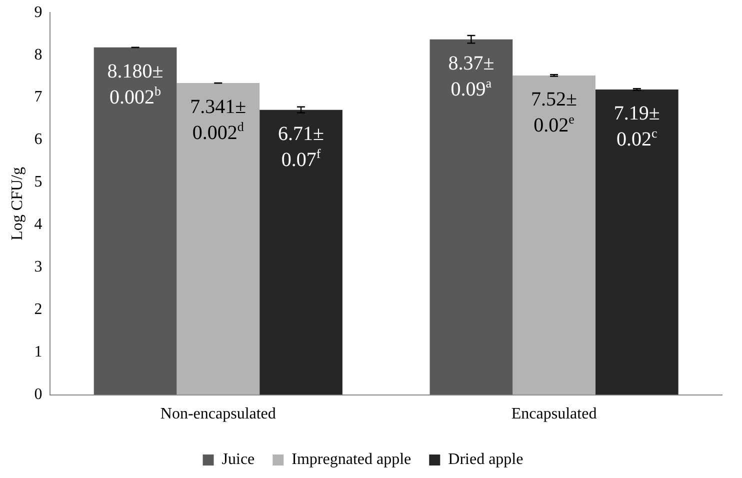  Describe the element at coordinates (38, 97) in the screenshot. I see `y-tick-label: 7` at that location.